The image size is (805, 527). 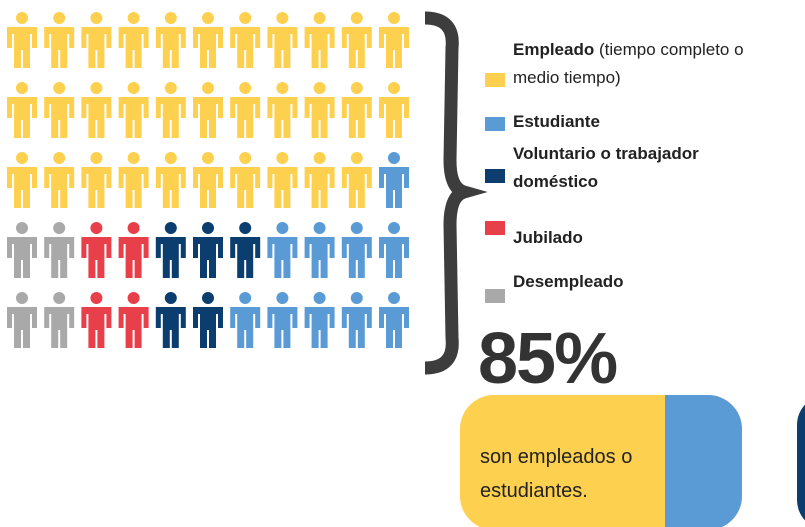 What do you see at coordinates (628, 63) in the screenshot?
I see `legend-detail: (tiempo completo o medio tiempo)` at bounding box center [628, 63].